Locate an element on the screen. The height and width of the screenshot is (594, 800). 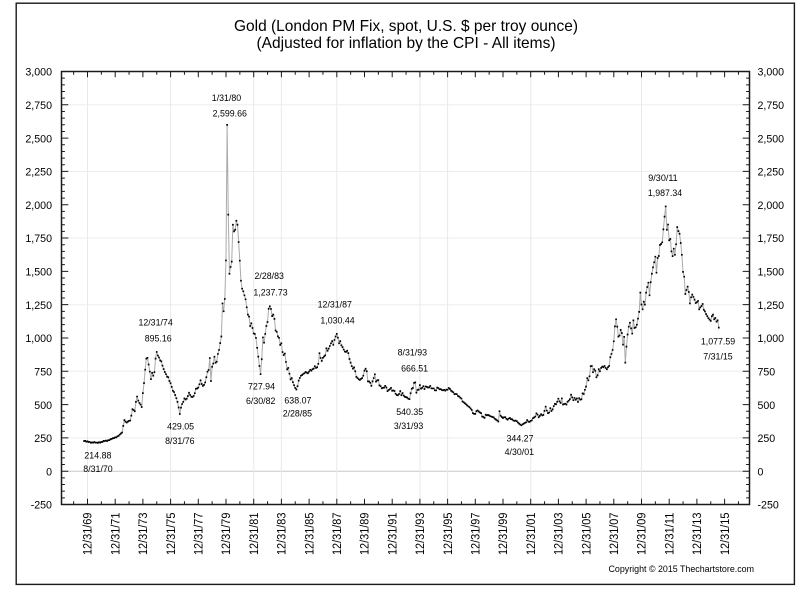
svg-text: 1/31/80 is located at coordinates (226, 98).